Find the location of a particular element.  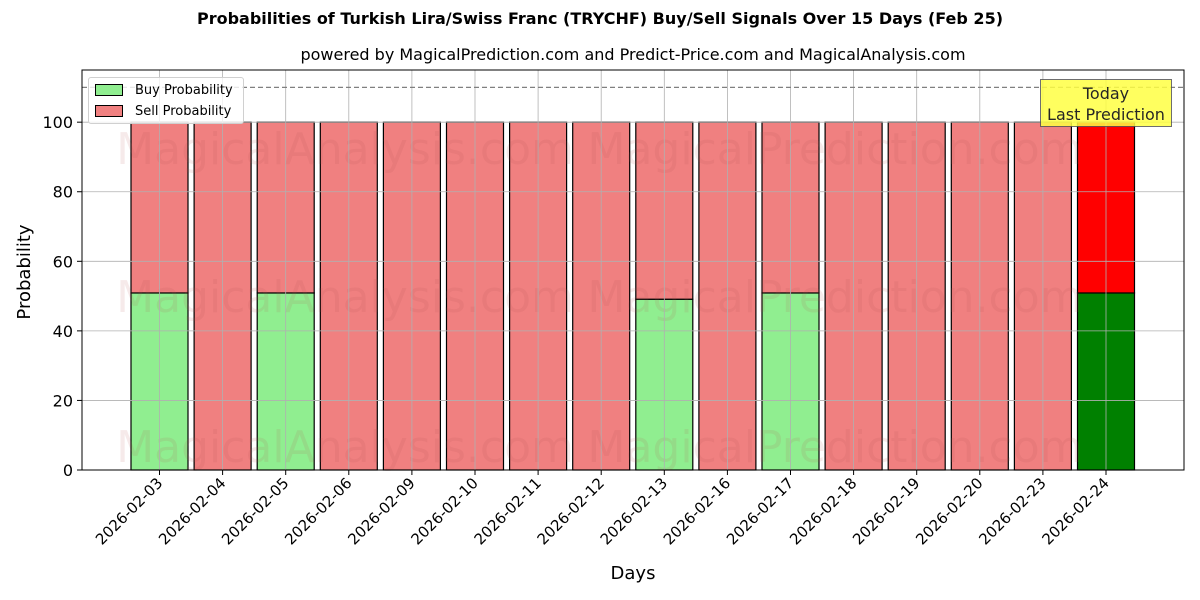

x-tick-label: 2026-02-12 is located at coordinates (571, 511).